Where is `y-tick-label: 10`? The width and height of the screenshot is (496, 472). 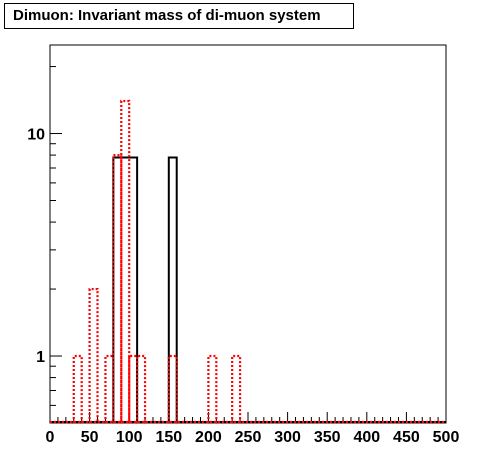 y-tick-label: 10 is located at coordinates (36, 135).